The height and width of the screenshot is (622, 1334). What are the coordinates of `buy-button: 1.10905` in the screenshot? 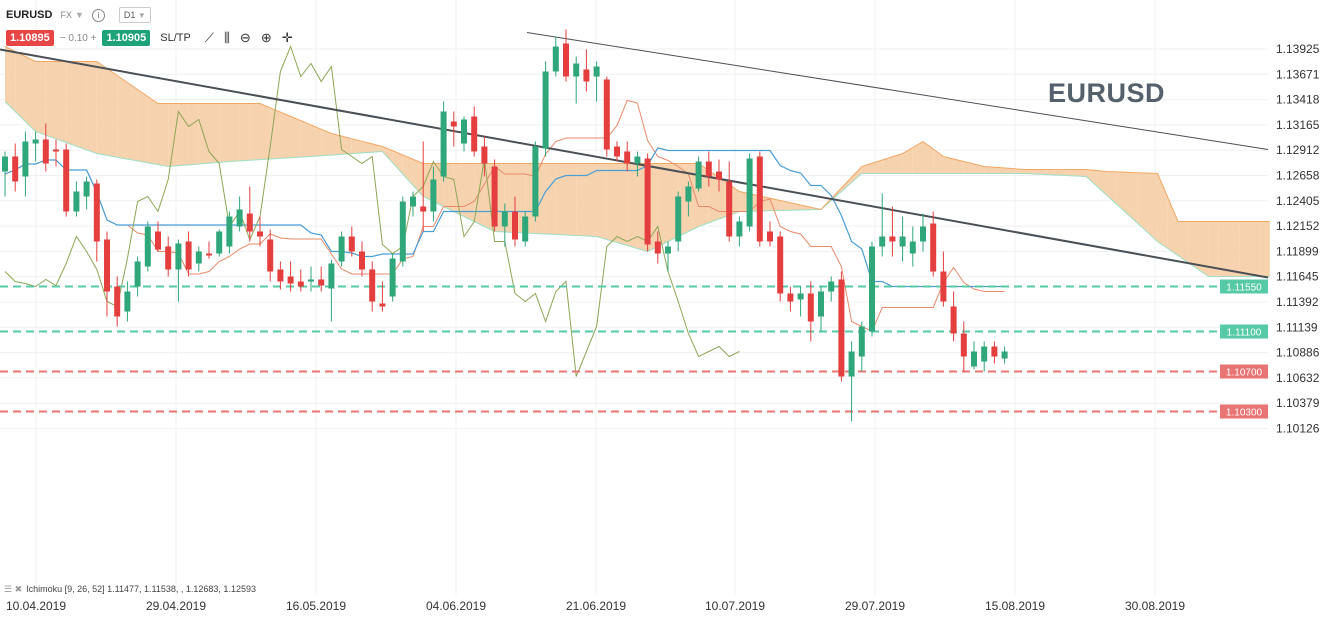 It's located at (126, 38).